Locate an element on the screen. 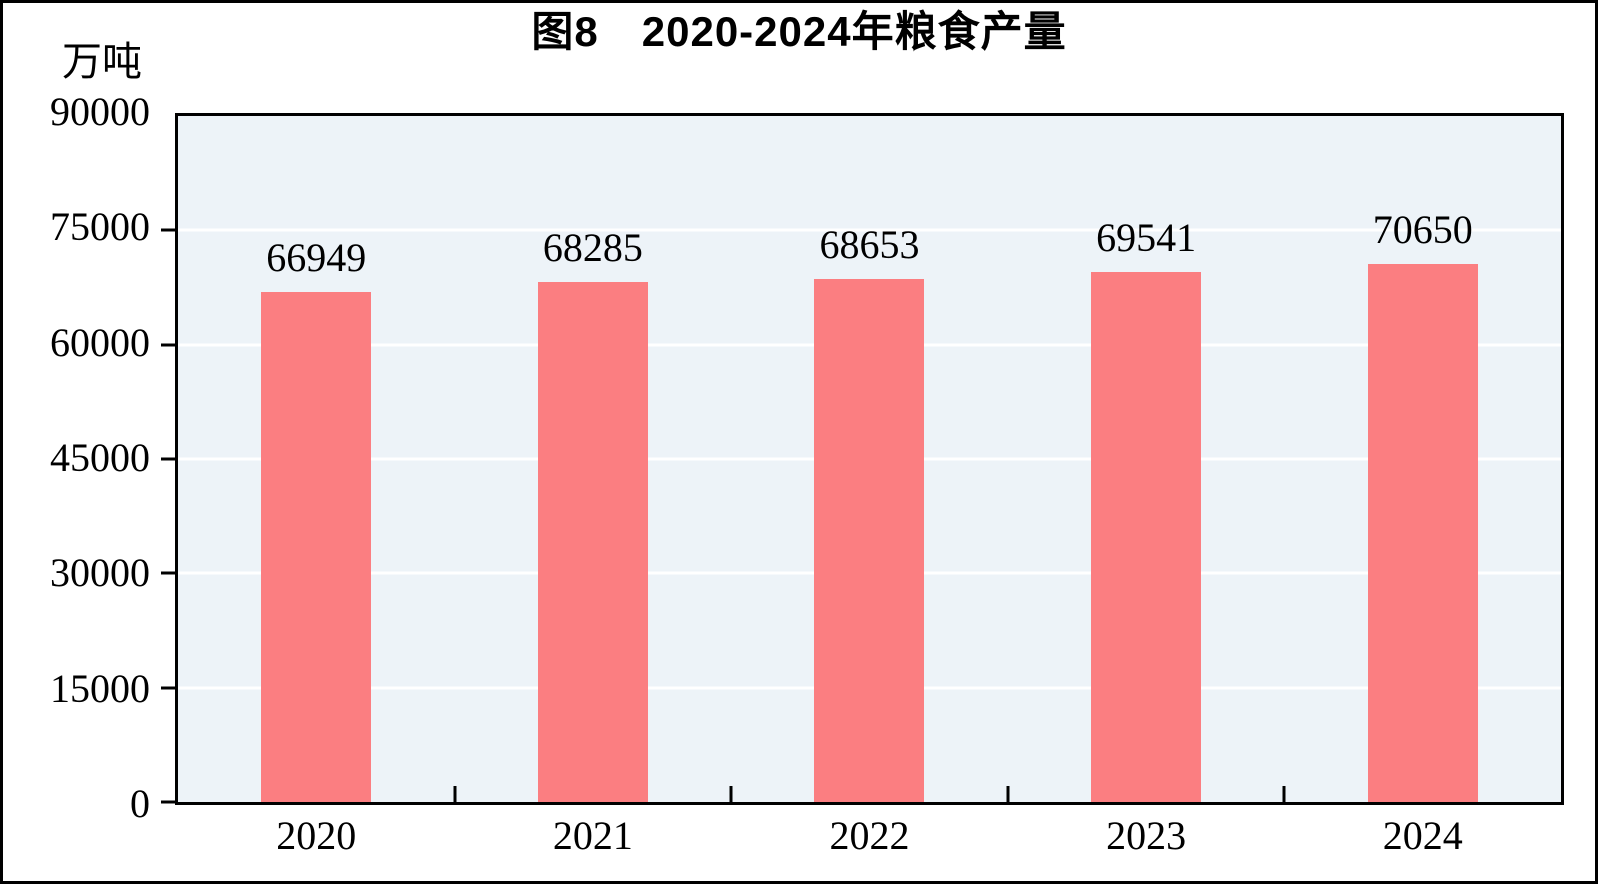 The image size is (1598, 884). bar-2022 is located at coordinates (869, 540).